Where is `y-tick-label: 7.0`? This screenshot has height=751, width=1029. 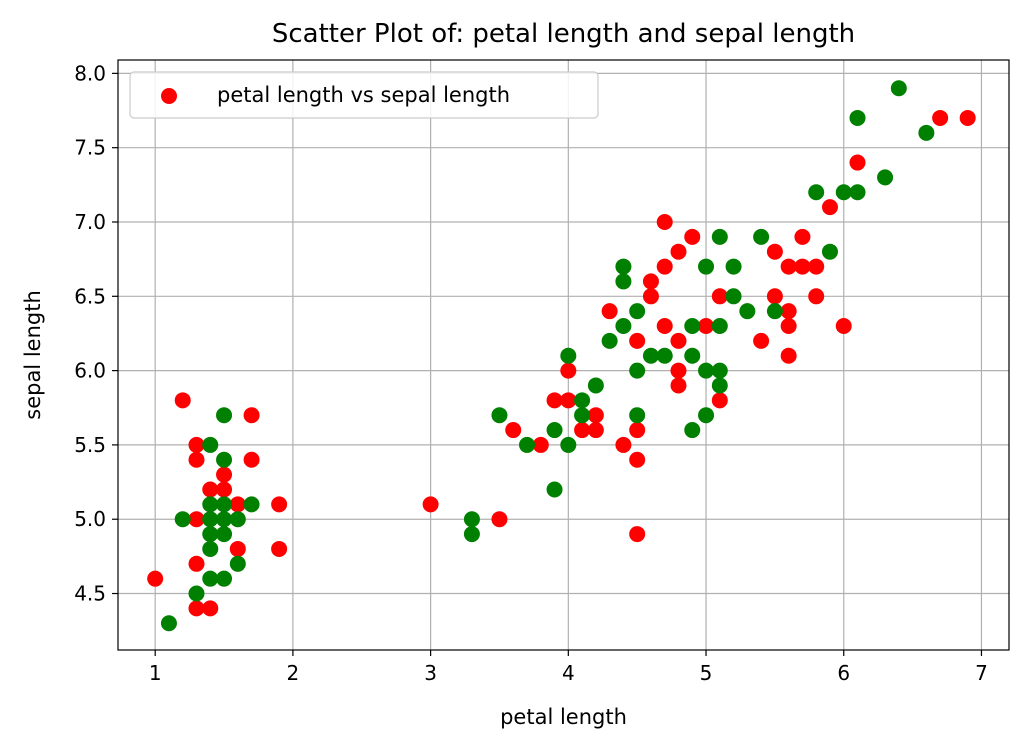 y-tick-label: 7.0 is located at coordinates (90, 222).